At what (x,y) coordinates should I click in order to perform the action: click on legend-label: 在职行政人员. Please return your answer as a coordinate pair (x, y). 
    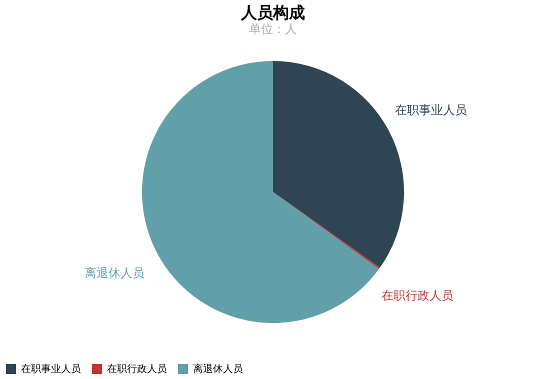
    Looking at the image, I should click on (137, 369).